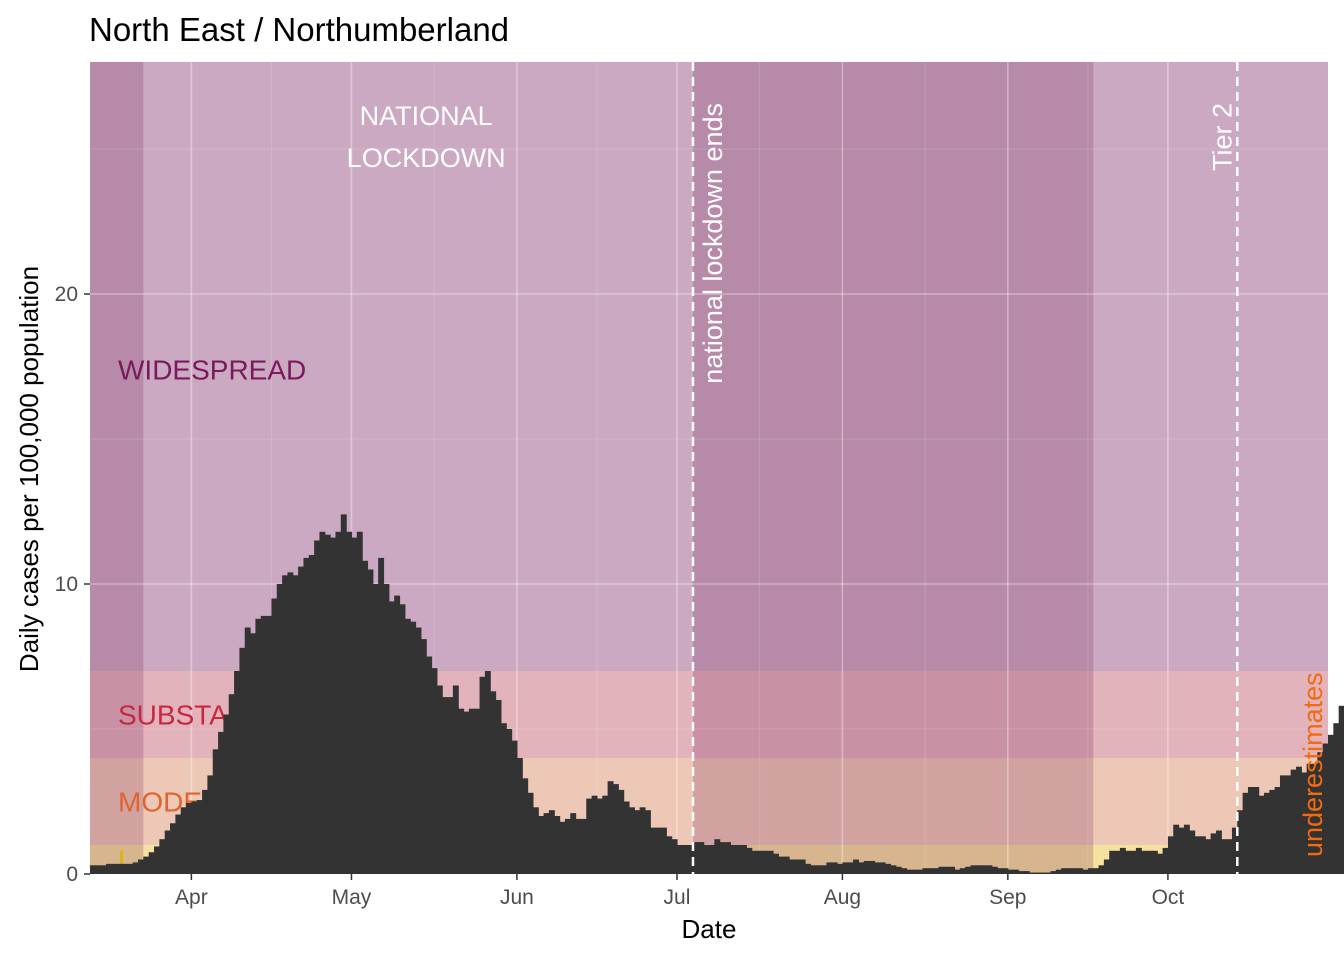 The width and height of the screenshot is (1344, 960). What do you see at coordinates (66, 584) in the screenshot?
I see `y-tick-label: 10` at bounding box center [66, 584].